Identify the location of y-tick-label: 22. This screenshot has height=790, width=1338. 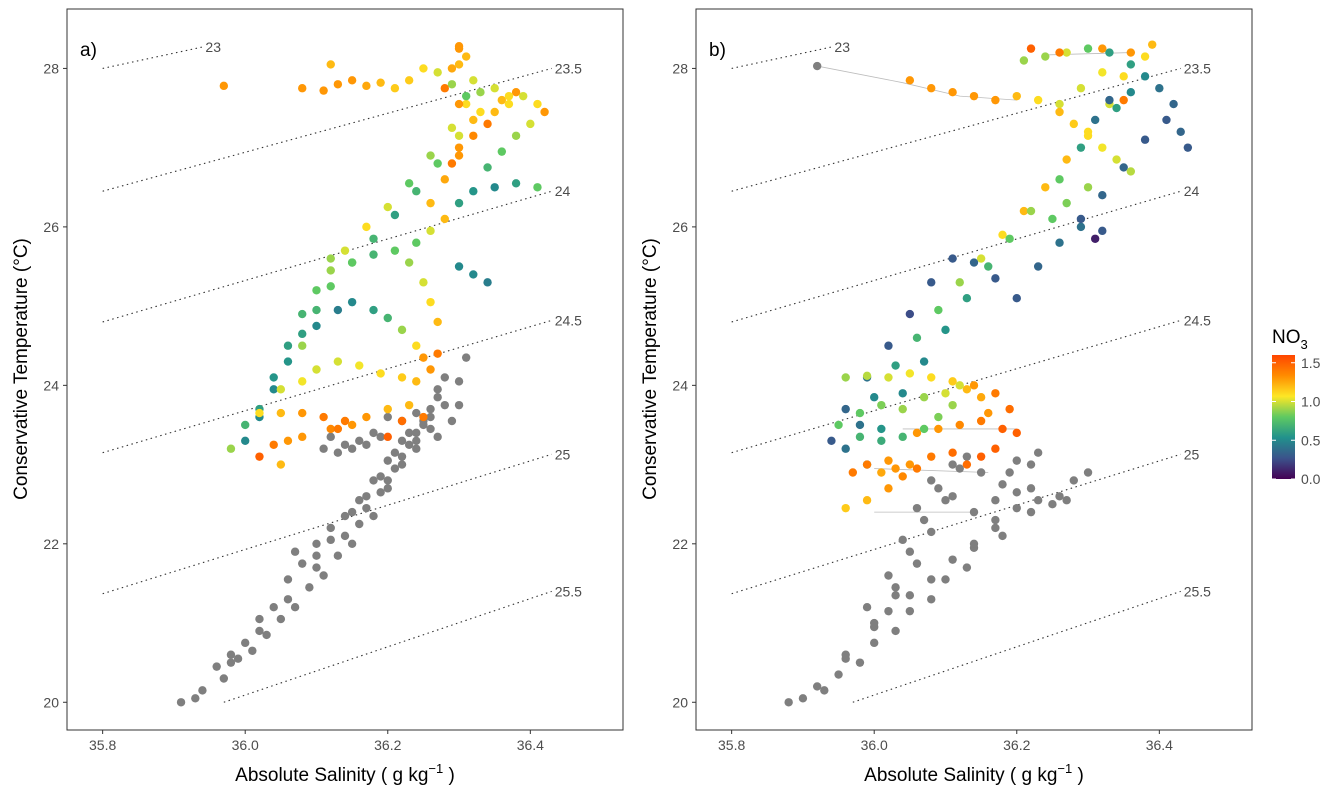
(680, 544).